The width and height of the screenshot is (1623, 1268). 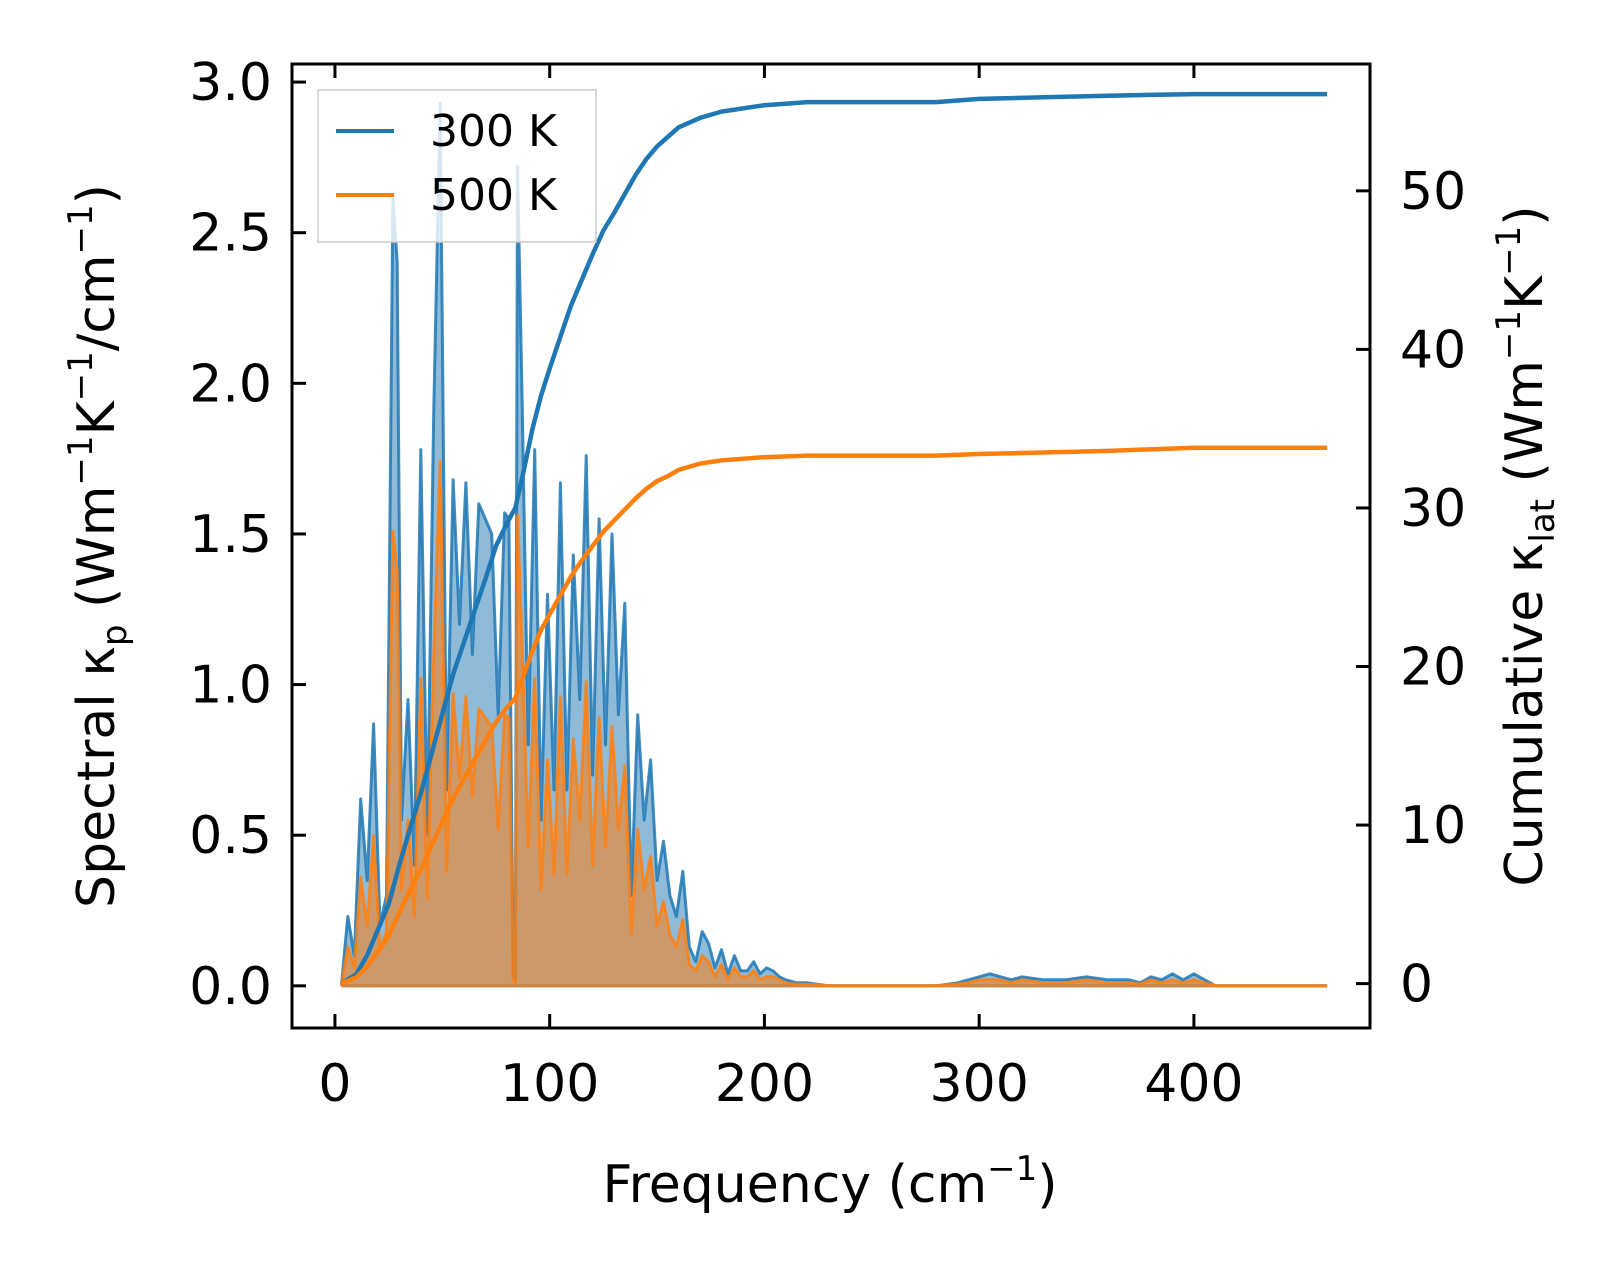 What do you see at coordinates (230, 535) in the screenshot?
I see `left-y-tick-label: 1.5` at bounding box center [230, 535].